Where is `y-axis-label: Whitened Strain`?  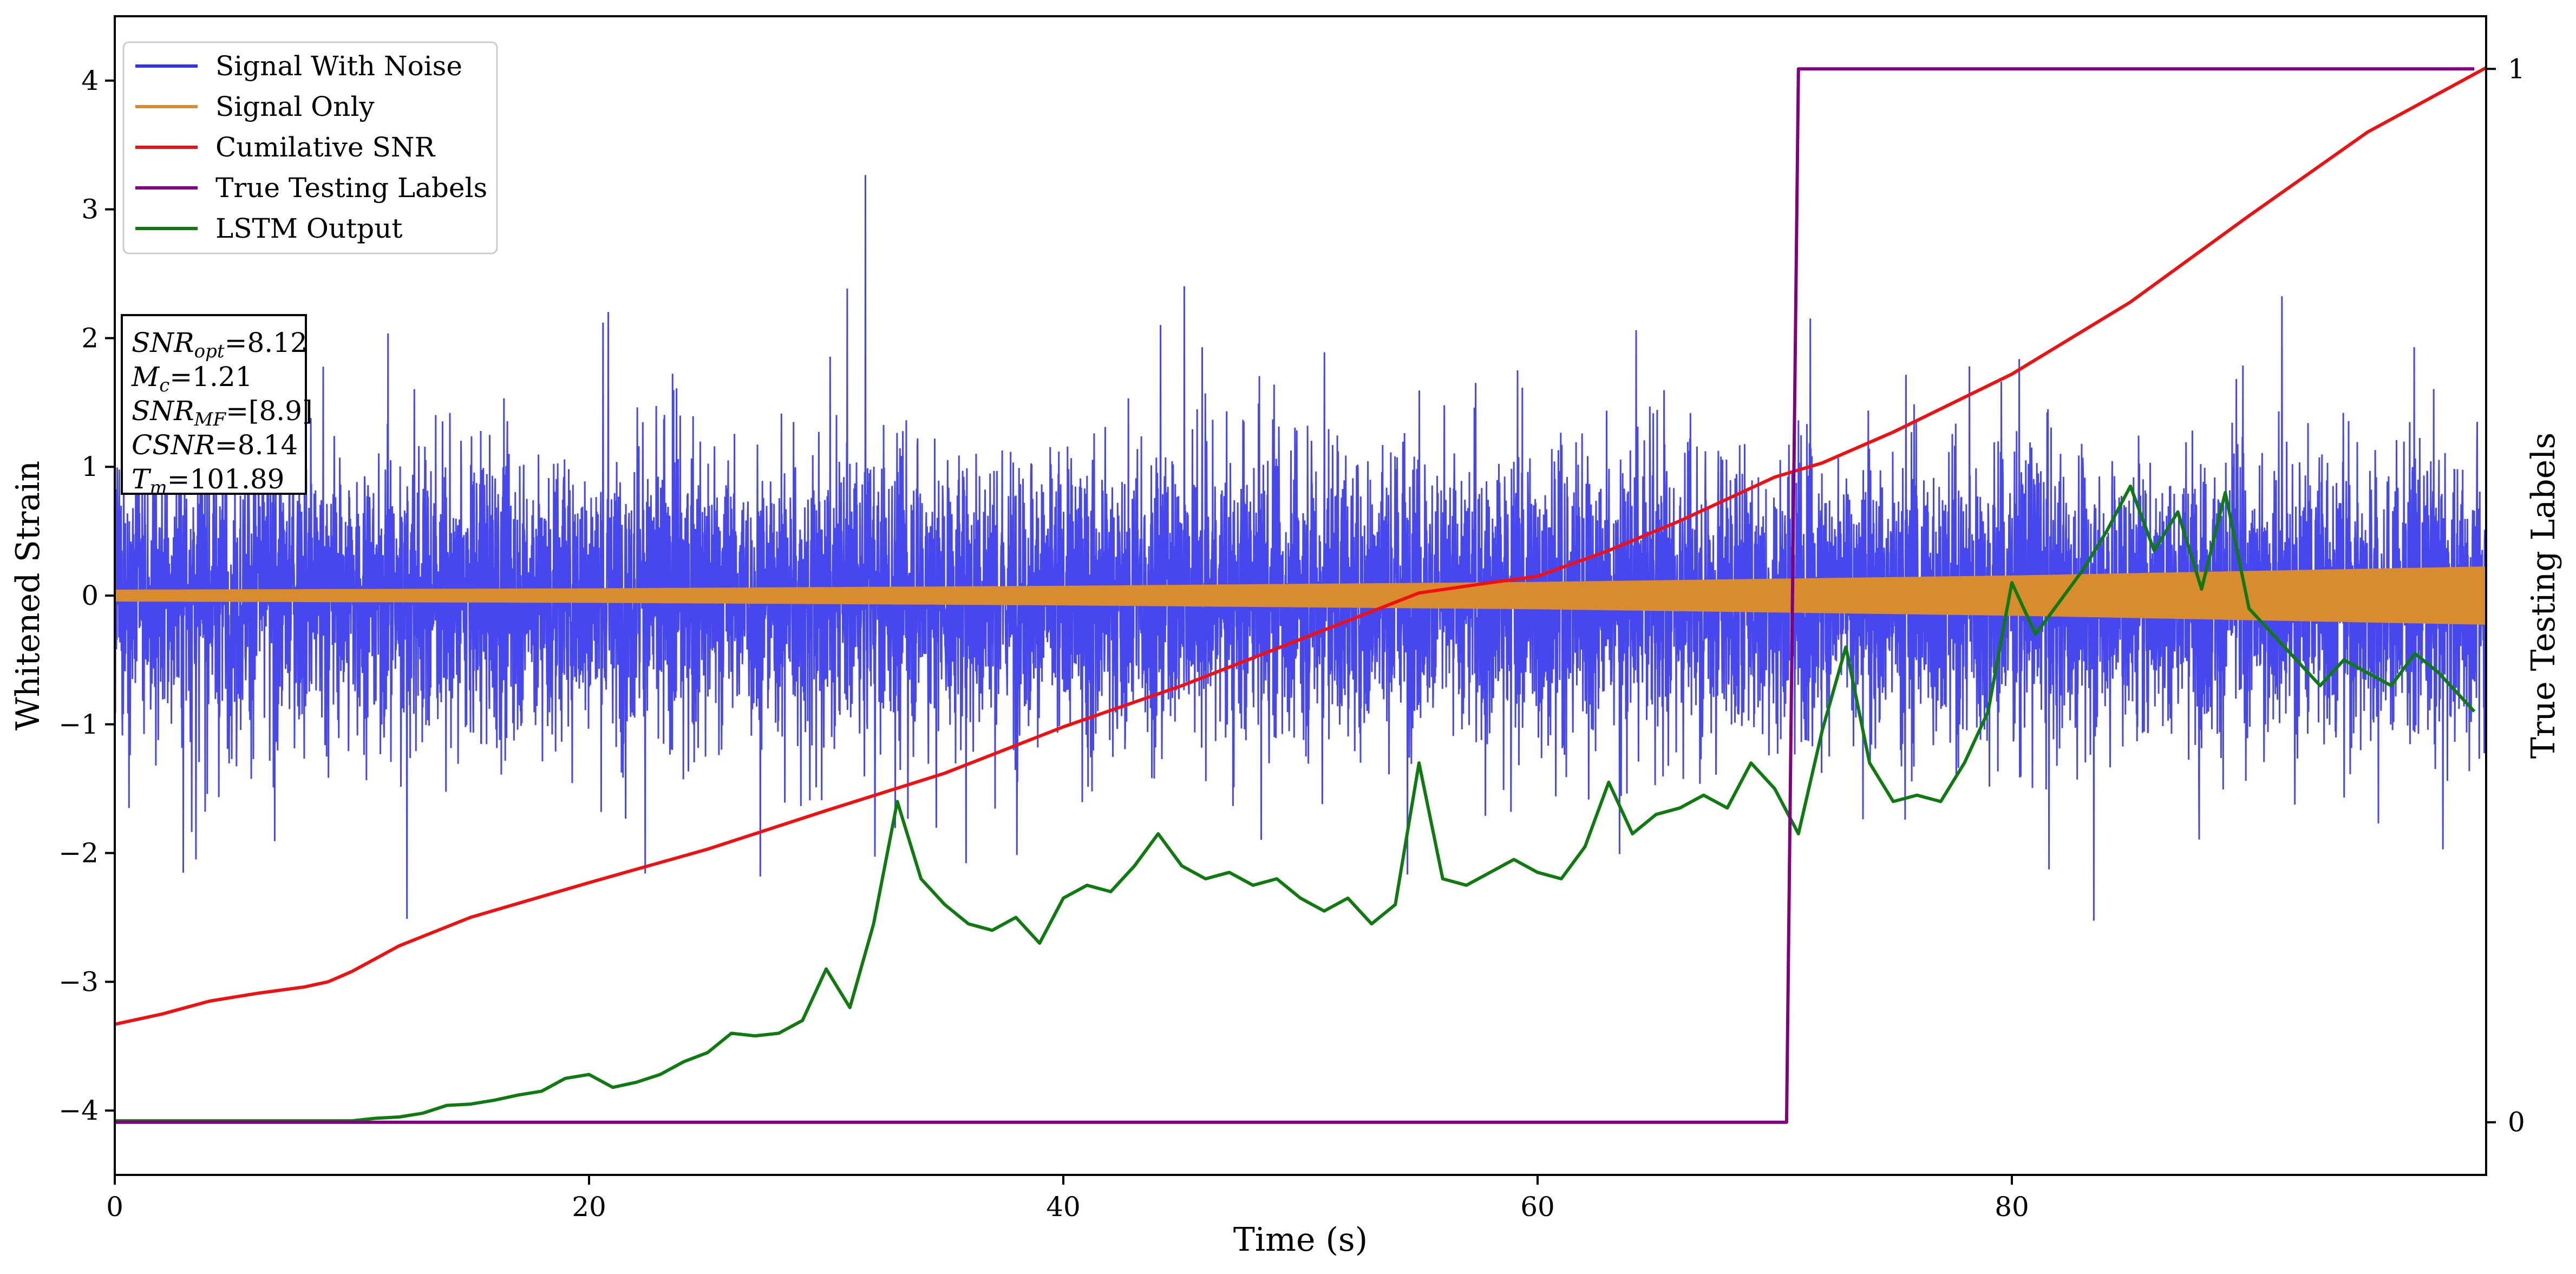 y-axis-label: Whitened Strain is located at coordinates (28, 595).